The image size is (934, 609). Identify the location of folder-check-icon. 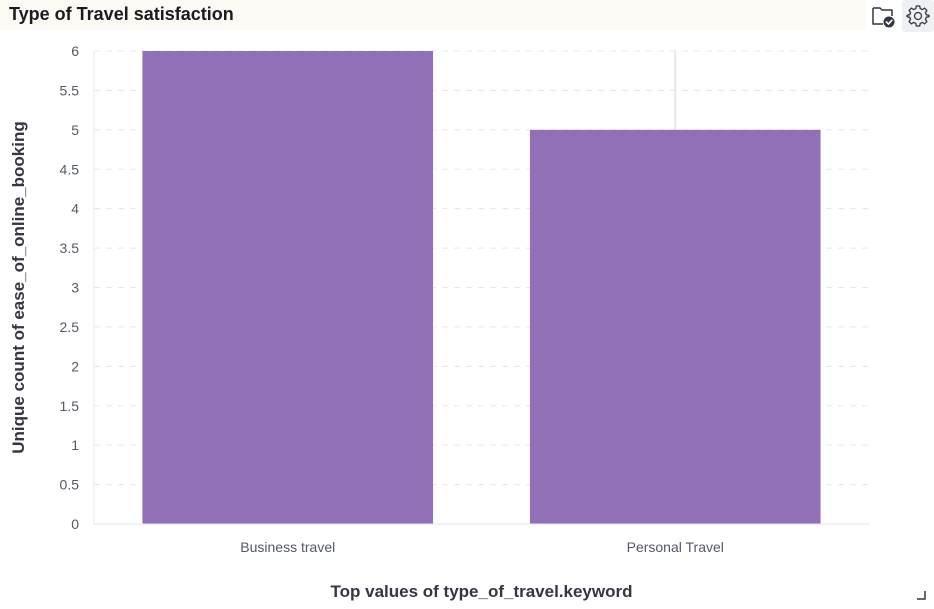
(883, 17).